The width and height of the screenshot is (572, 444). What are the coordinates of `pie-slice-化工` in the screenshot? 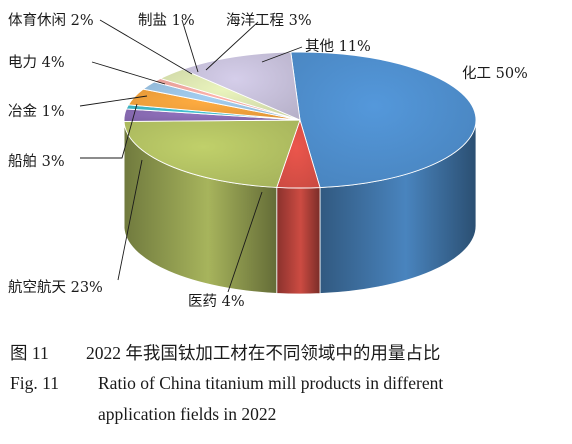 It's located at (383, 120).